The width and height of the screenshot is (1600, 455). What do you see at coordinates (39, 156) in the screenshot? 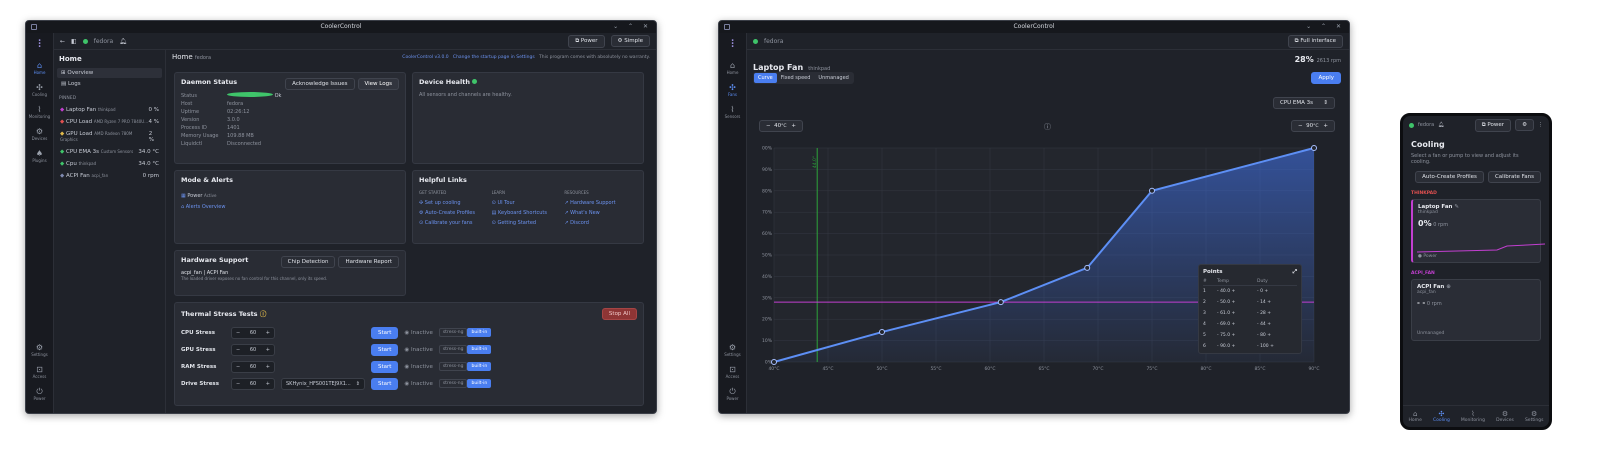
I see `rail-plugins: ♠ Plugins` at bounding box center [39, 156].